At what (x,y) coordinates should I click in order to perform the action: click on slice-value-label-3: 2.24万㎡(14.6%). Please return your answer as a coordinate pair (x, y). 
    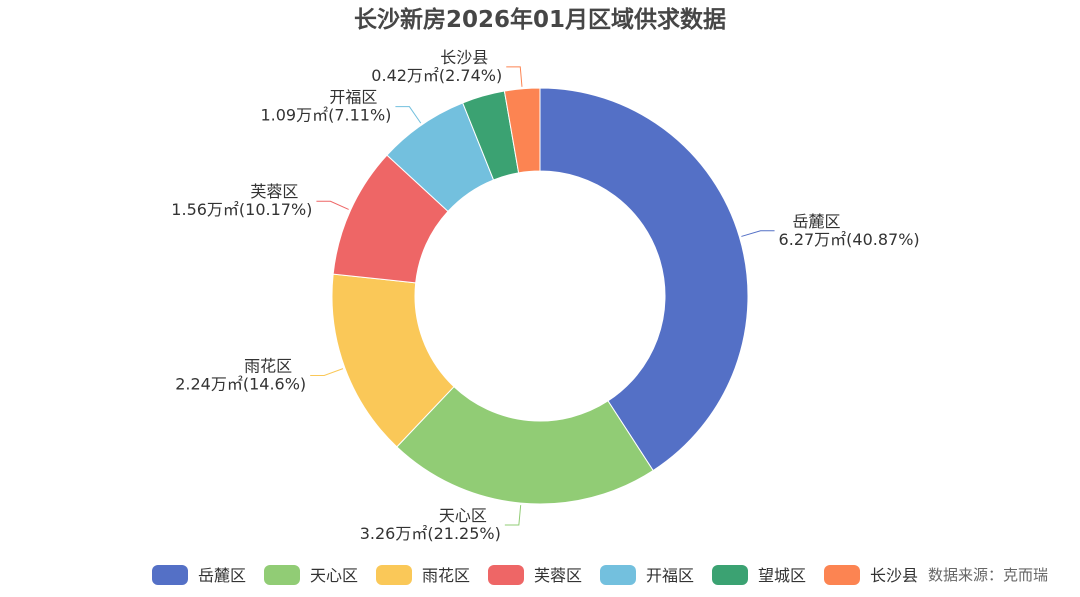
    Looking at the image, I should click on (240, 384).